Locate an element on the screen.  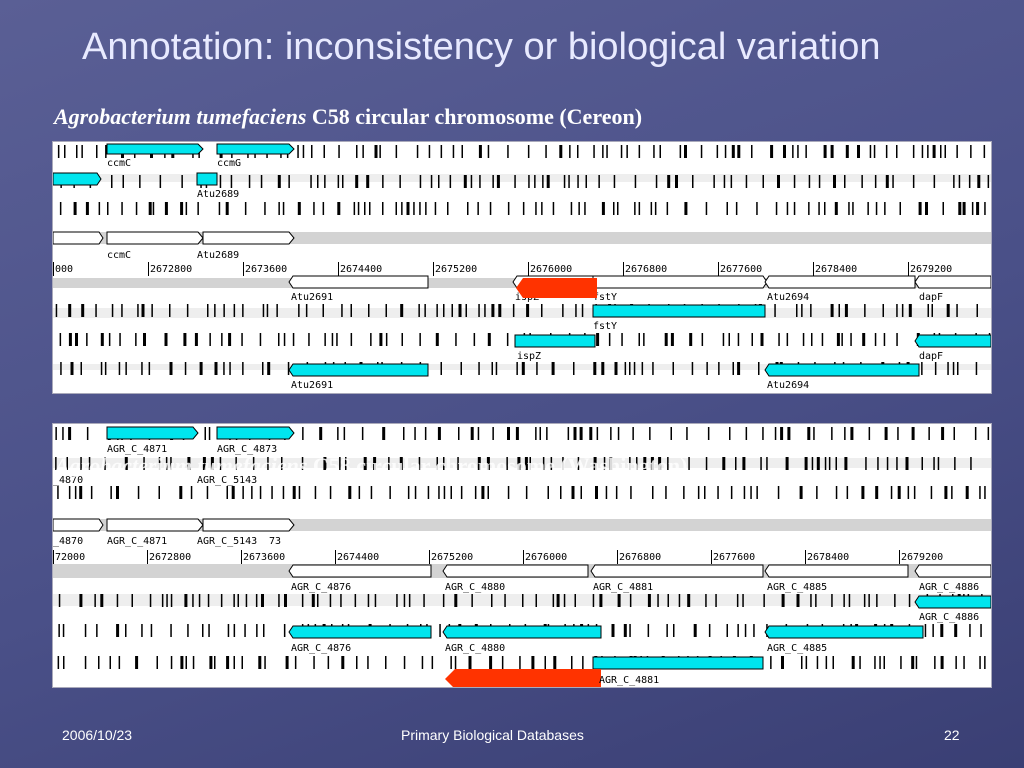
gene-ccmC is located at coordinates (155, 149).